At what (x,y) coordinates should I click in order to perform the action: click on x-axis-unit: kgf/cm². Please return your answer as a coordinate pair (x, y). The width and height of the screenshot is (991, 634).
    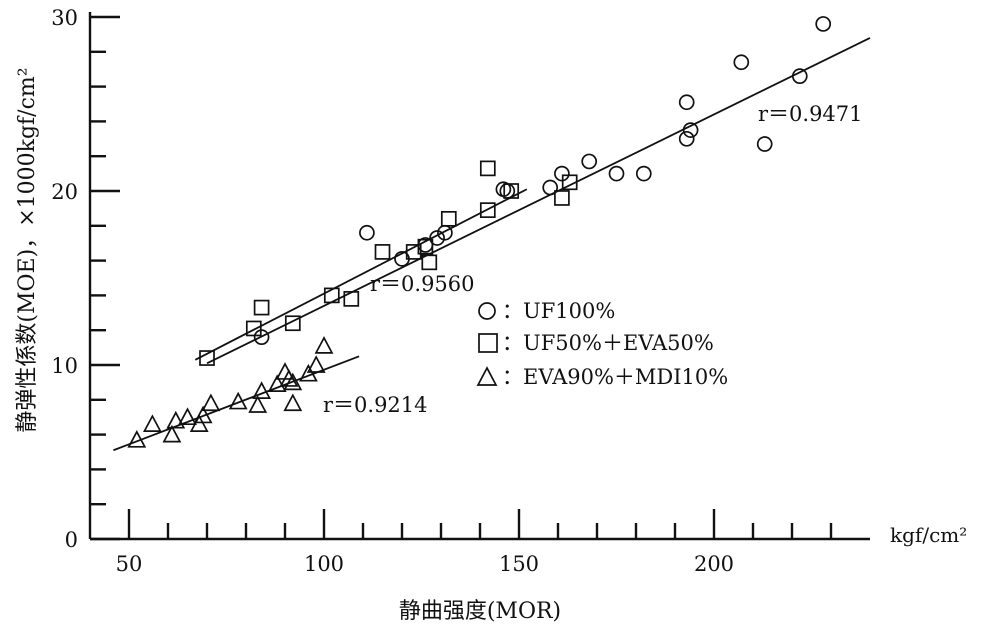
    Looking at the image, I should click on (928, 535).